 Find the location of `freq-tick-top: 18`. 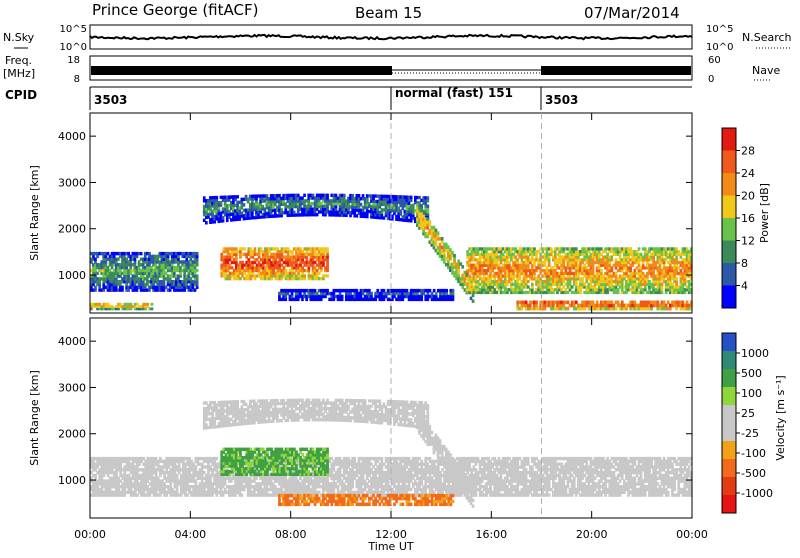

freq-tick-top: 18 is located at coordinates (73, 60).